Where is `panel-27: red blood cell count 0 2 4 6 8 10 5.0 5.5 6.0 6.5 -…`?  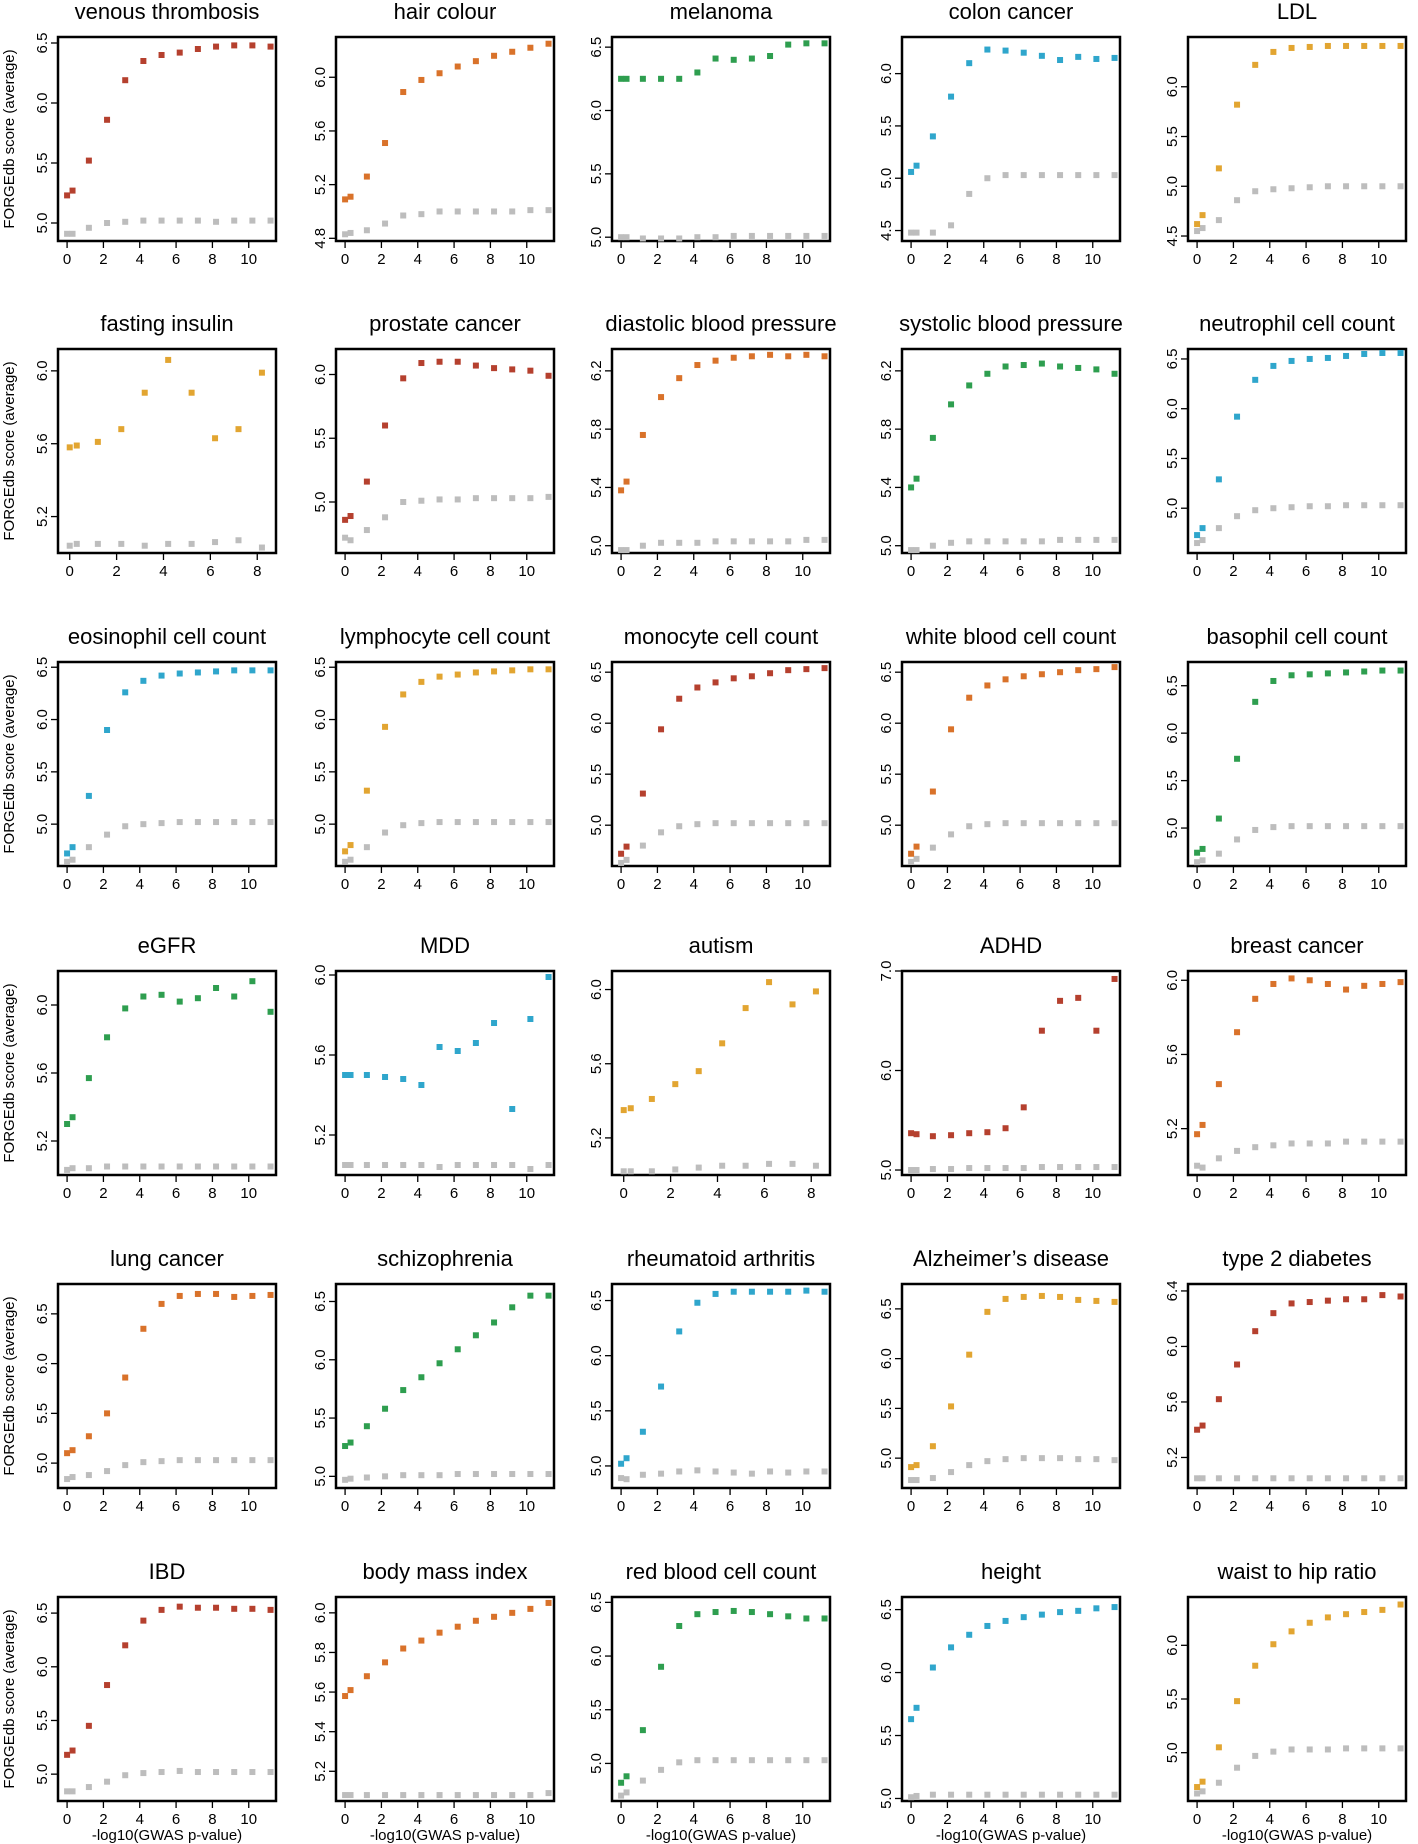
panel-27: red blood cell count 0 2 4 6 8 10 5.0 5.5 6.0 6.5 -… is located at coordinates (710, 1701).